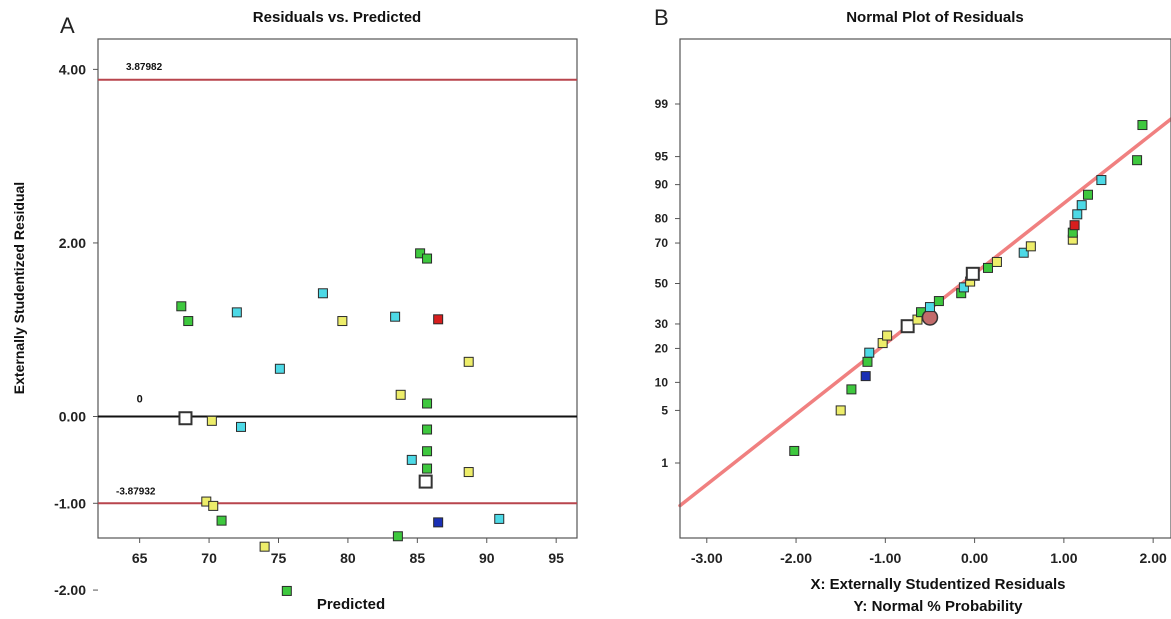 This screenshot has width=1171, height=619. I want to click on x-tick-label: 65, so click(140, 558).